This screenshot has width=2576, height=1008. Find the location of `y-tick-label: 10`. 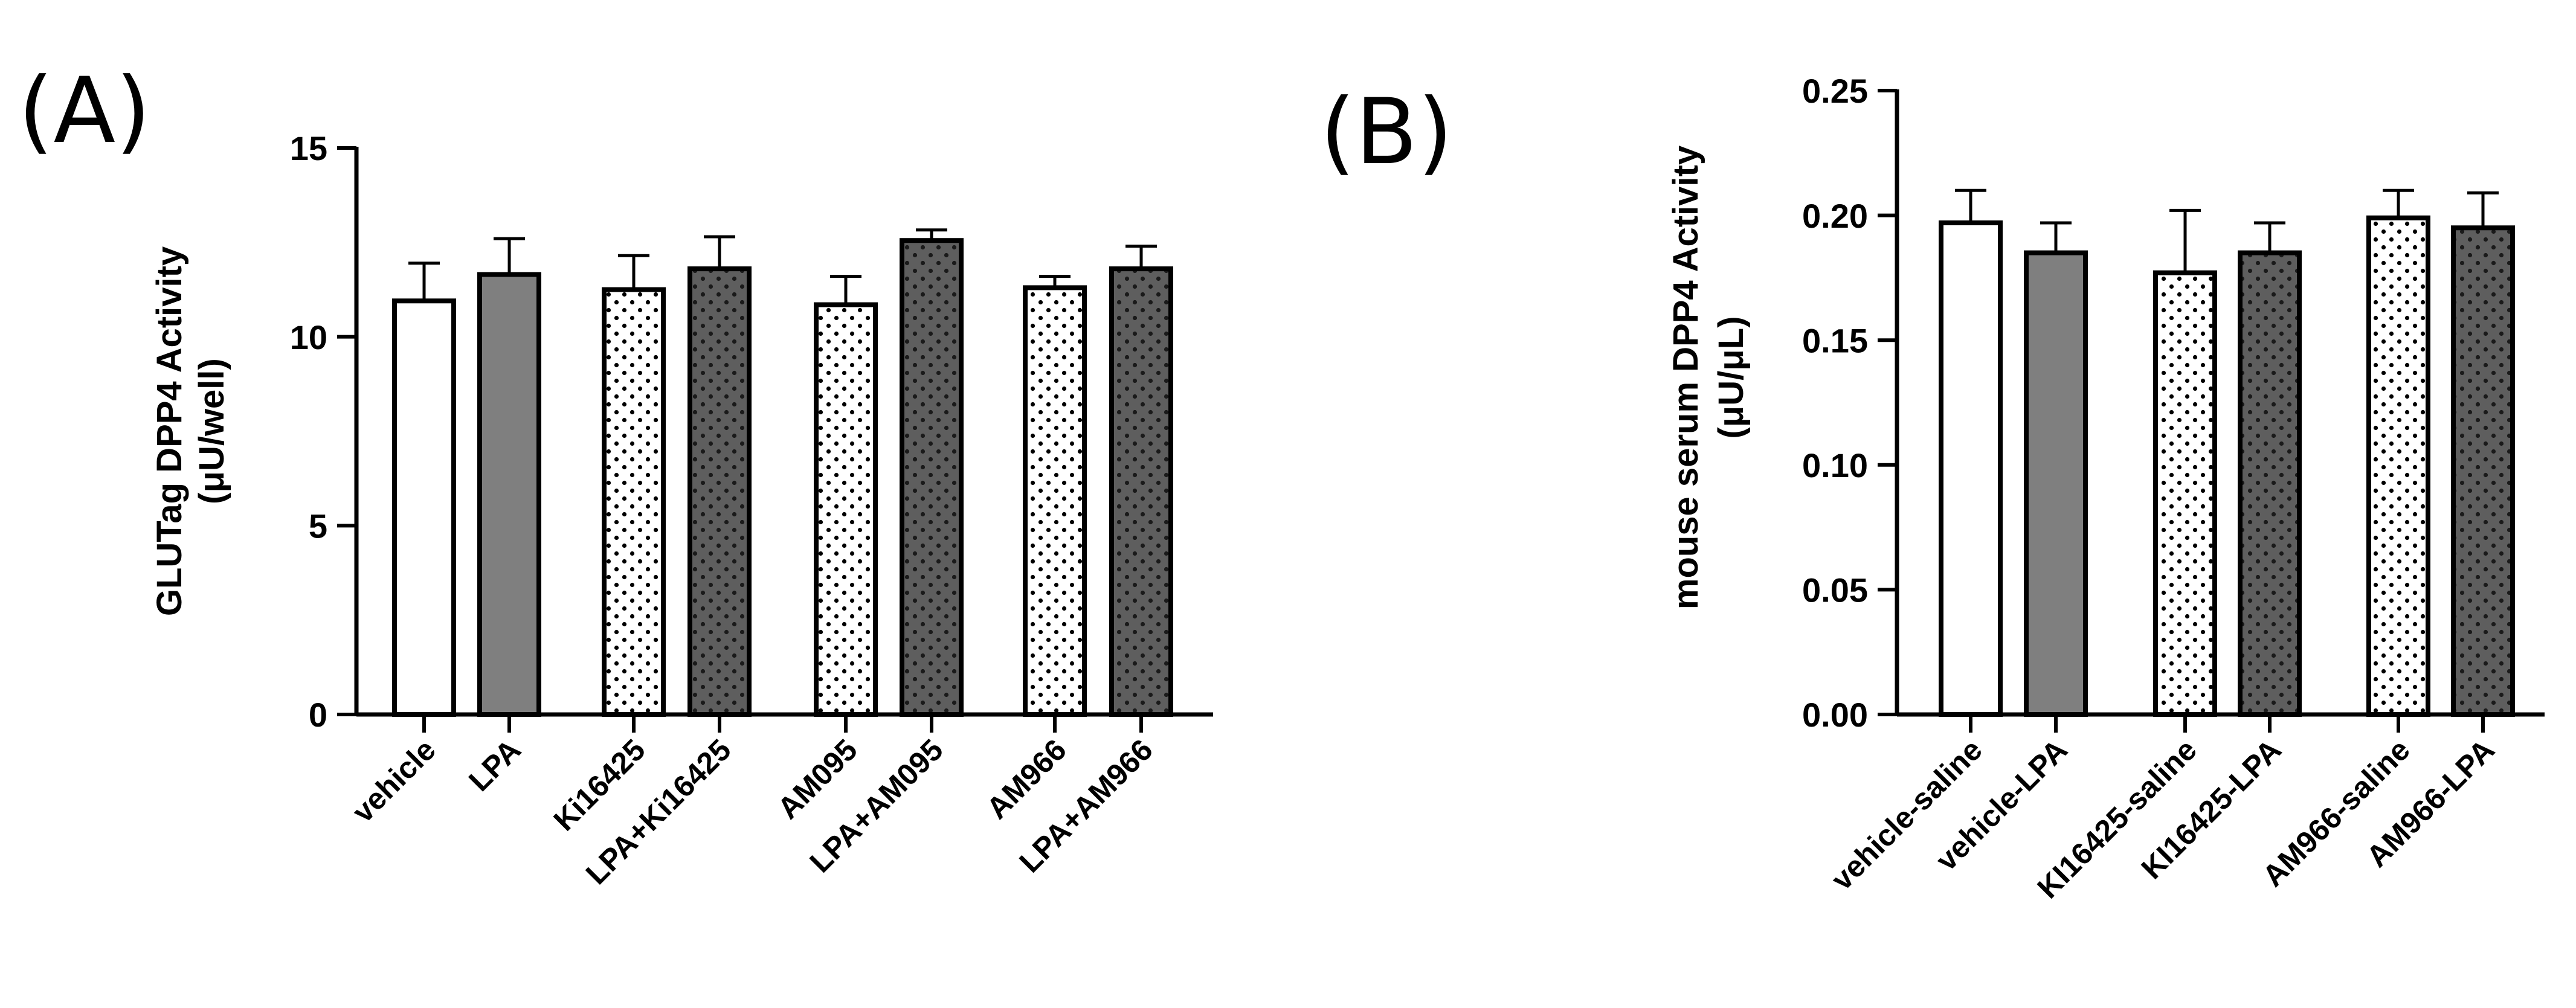

y-tick-label: 10 is located at coordinates (309, 337).